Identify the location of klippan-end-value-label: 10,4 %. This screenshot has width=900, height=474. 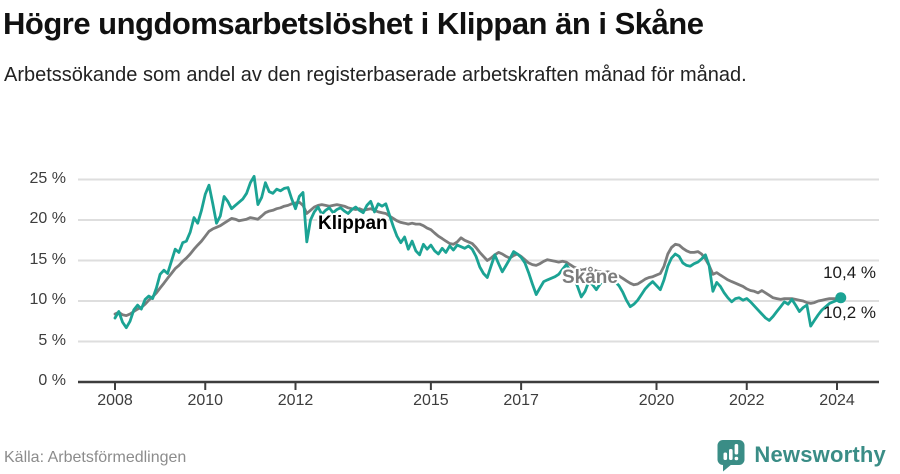
(849, 272).